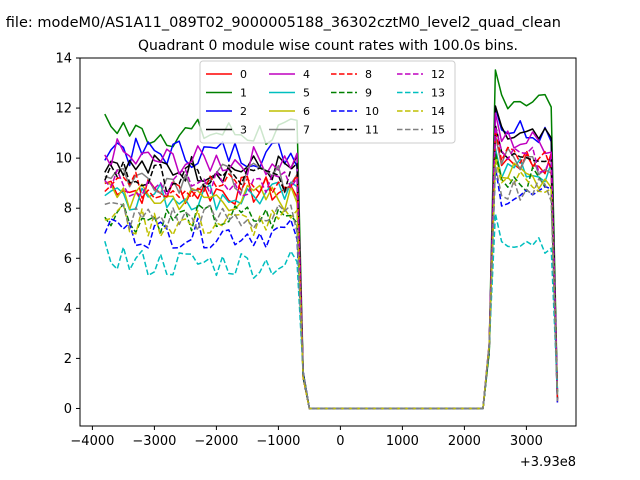 This screenshot has width=640, height=480. I want to click on legend-label-12: 12, so click(438, 74).